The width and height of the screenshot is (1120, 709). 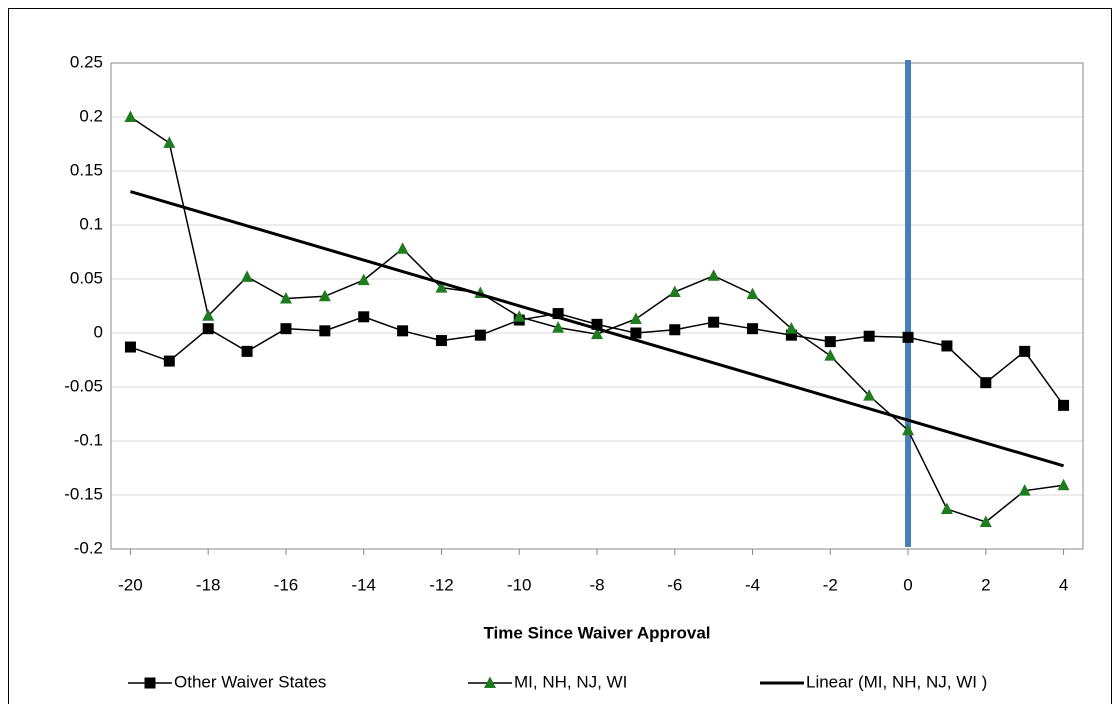 What do you see at coordinates (83, 385) in the screenshot?
I see `y-tick-label: -0.05` at bounding box center [83, 385].